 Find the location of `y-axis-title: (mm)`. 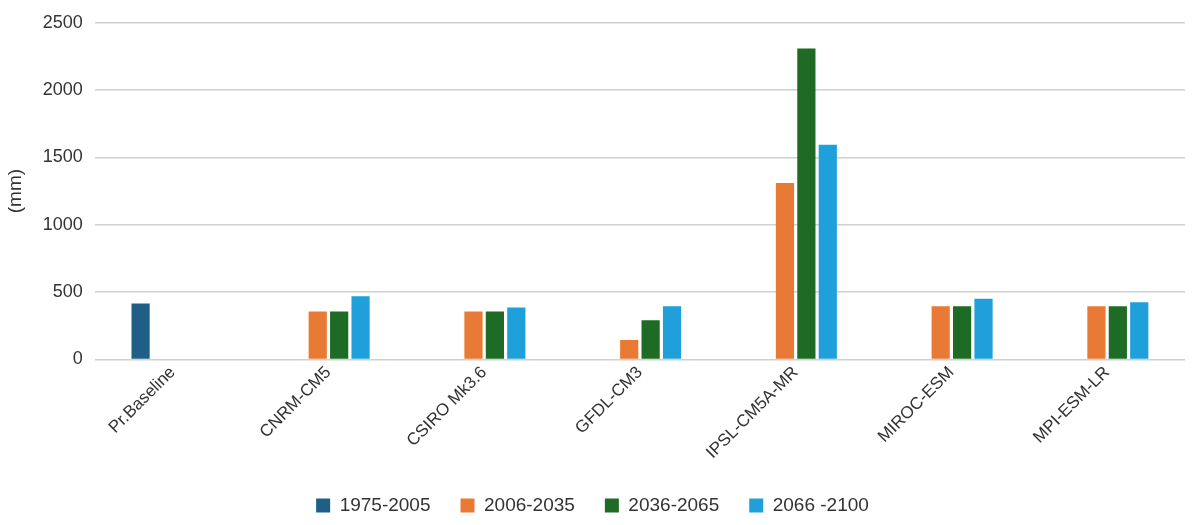

y-axis-title: (mm) is located at coordinates (14, 191).